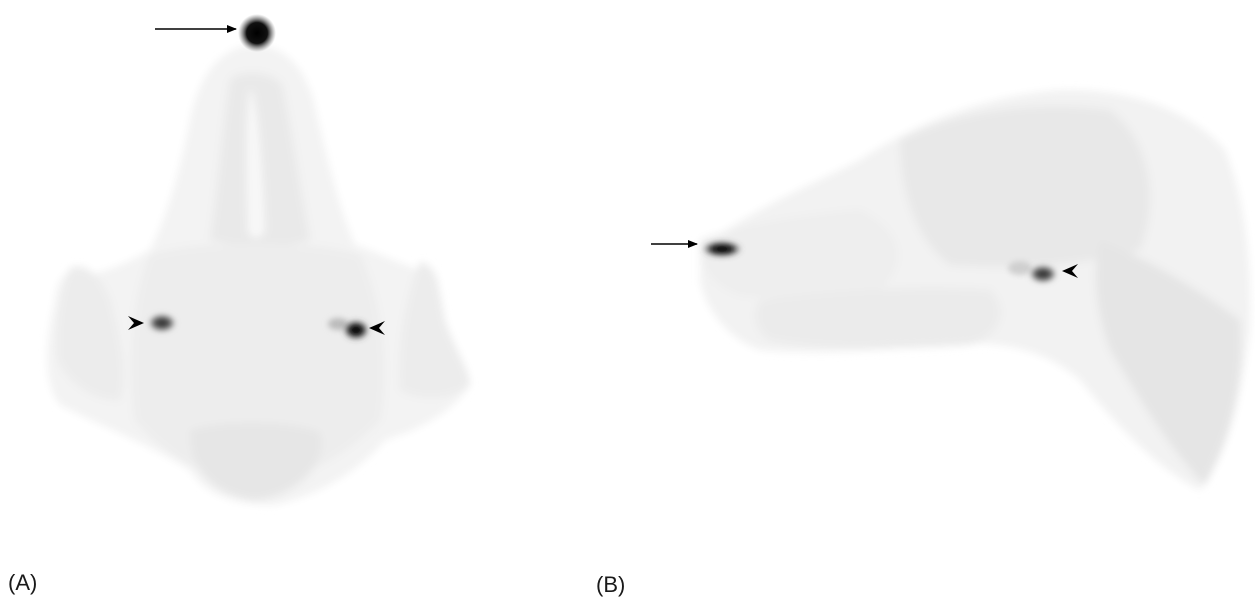 The image size is (1255, 604). Describe the element at coordinates (257, 33) in the screenshot. I see `hotspot-nose-dorsal` at that location.